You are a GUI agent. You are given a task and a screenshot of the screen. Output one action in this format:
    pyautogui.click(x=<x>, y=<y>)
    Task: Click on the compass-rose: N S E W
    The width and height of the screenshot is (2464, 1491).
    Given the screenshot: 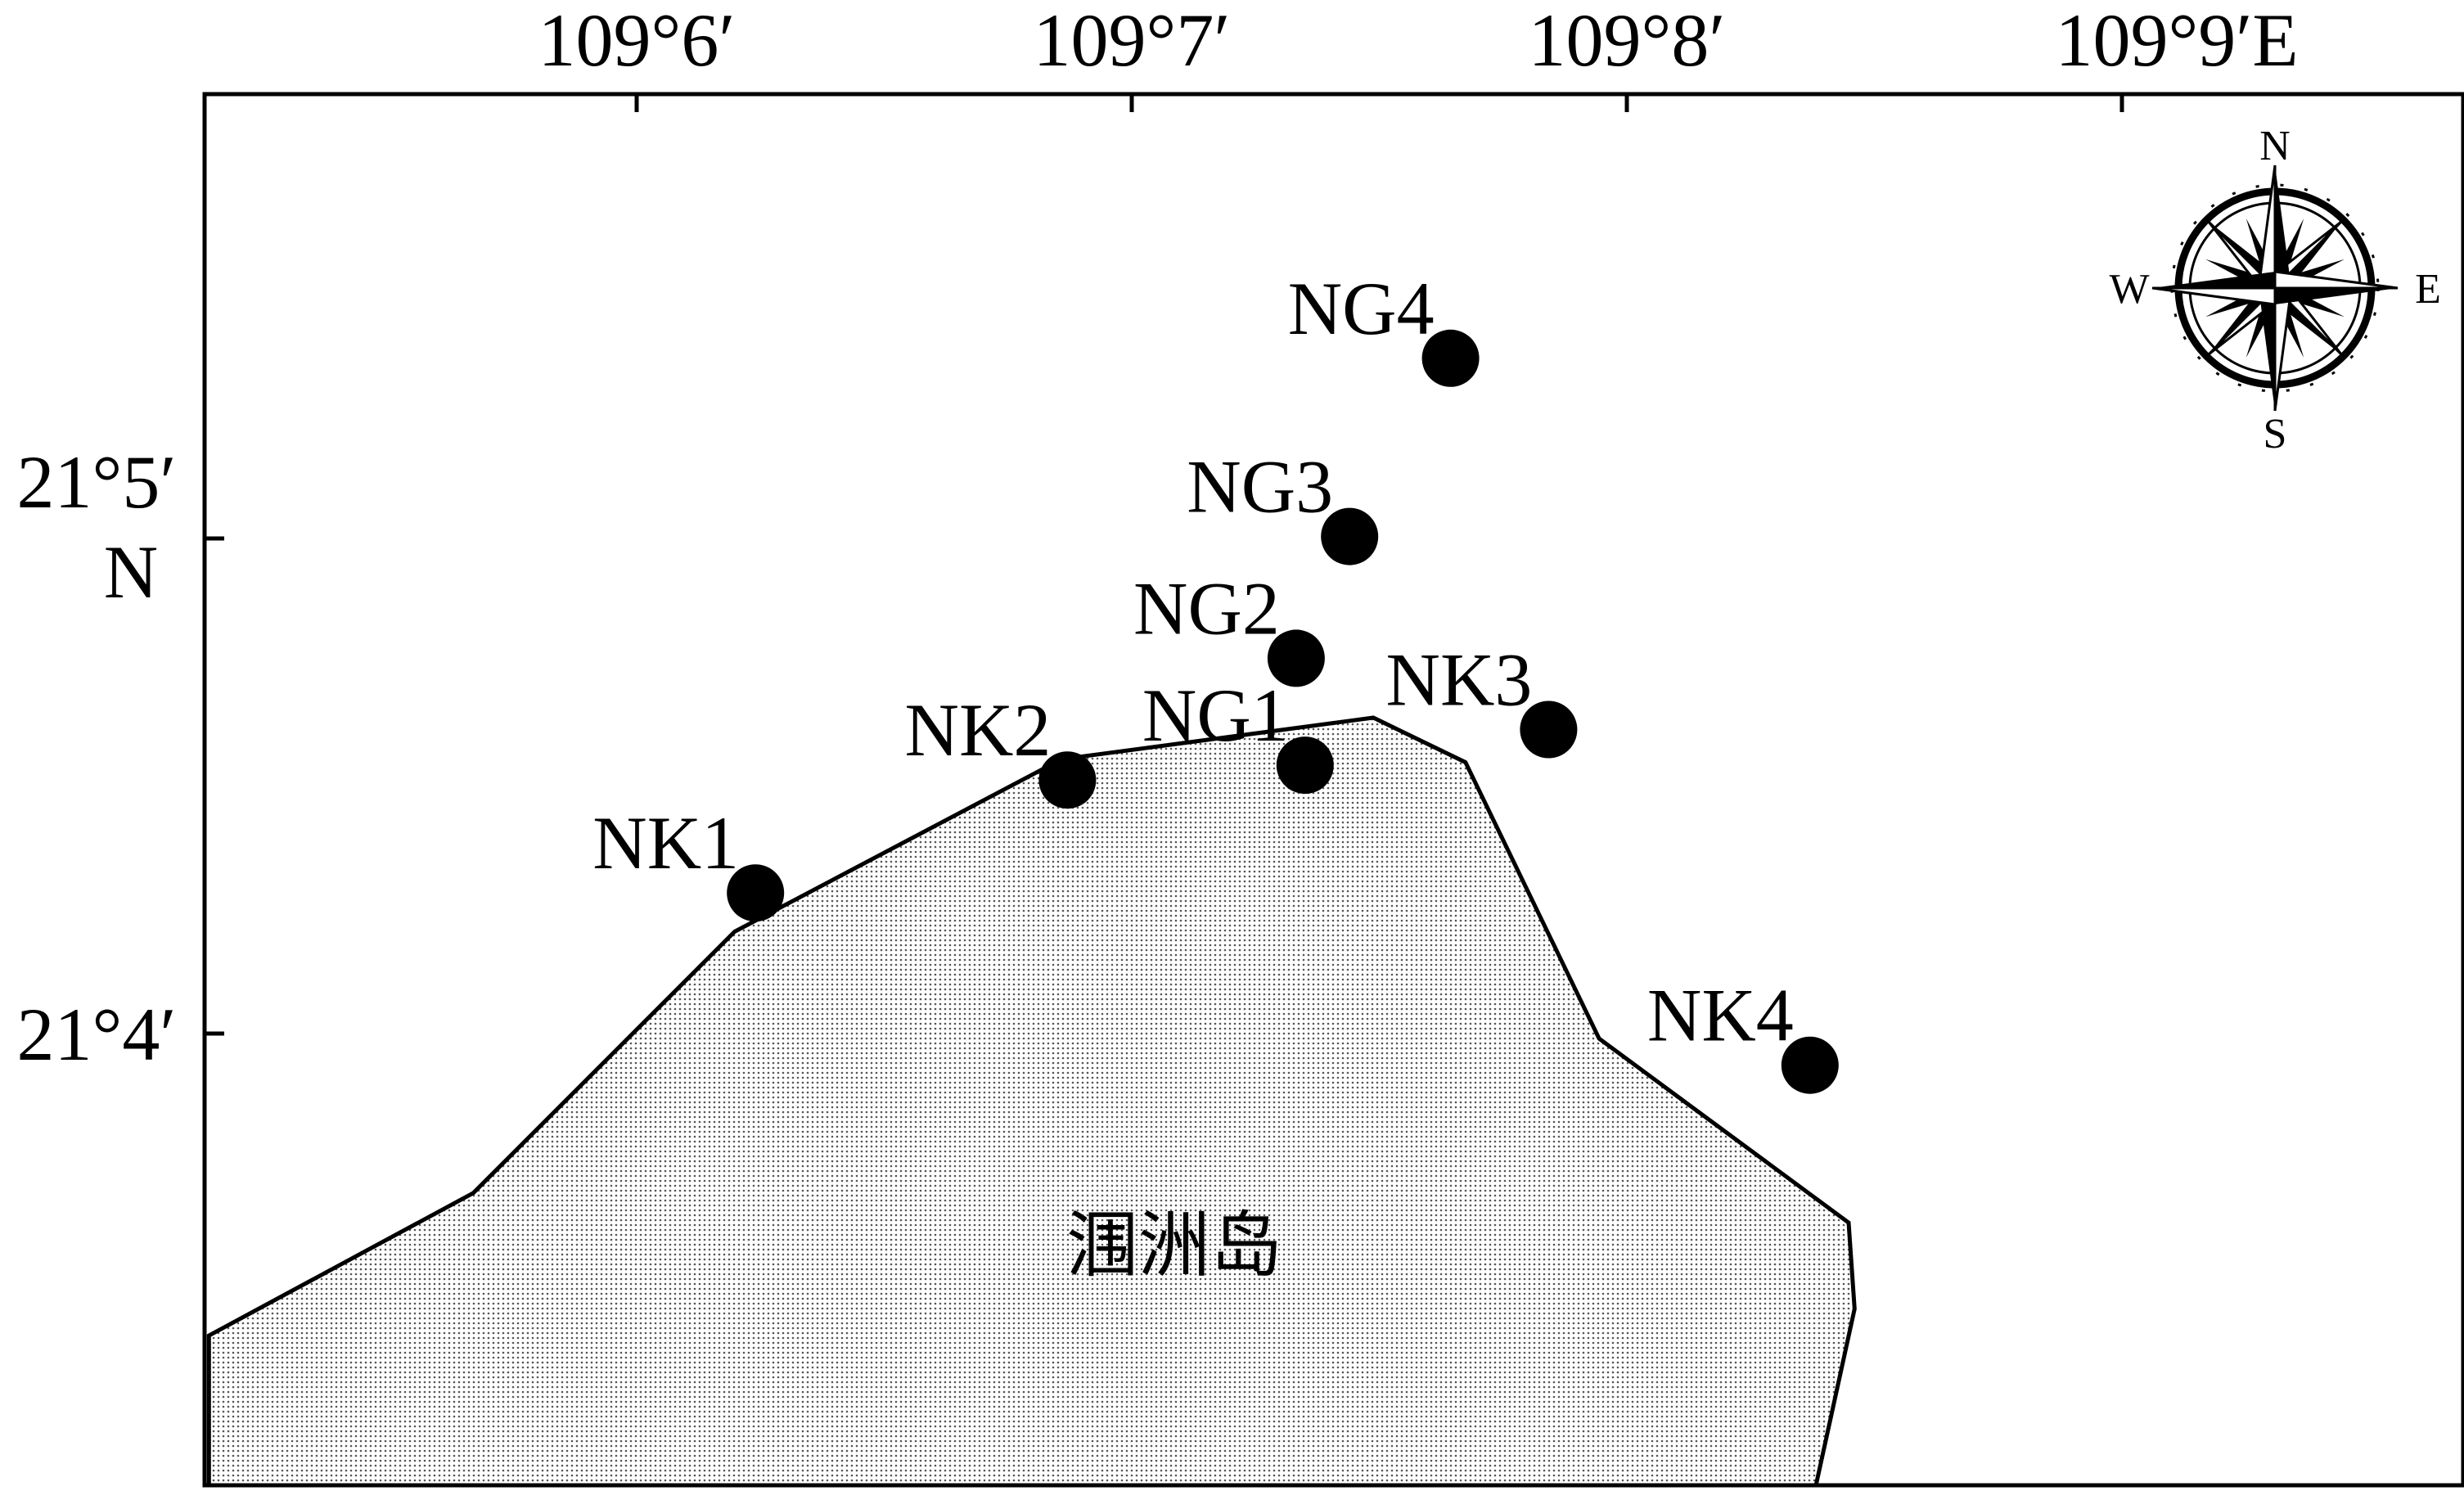 What is the action you would take?
    pyautogui.click(x=2274, y=290)
    